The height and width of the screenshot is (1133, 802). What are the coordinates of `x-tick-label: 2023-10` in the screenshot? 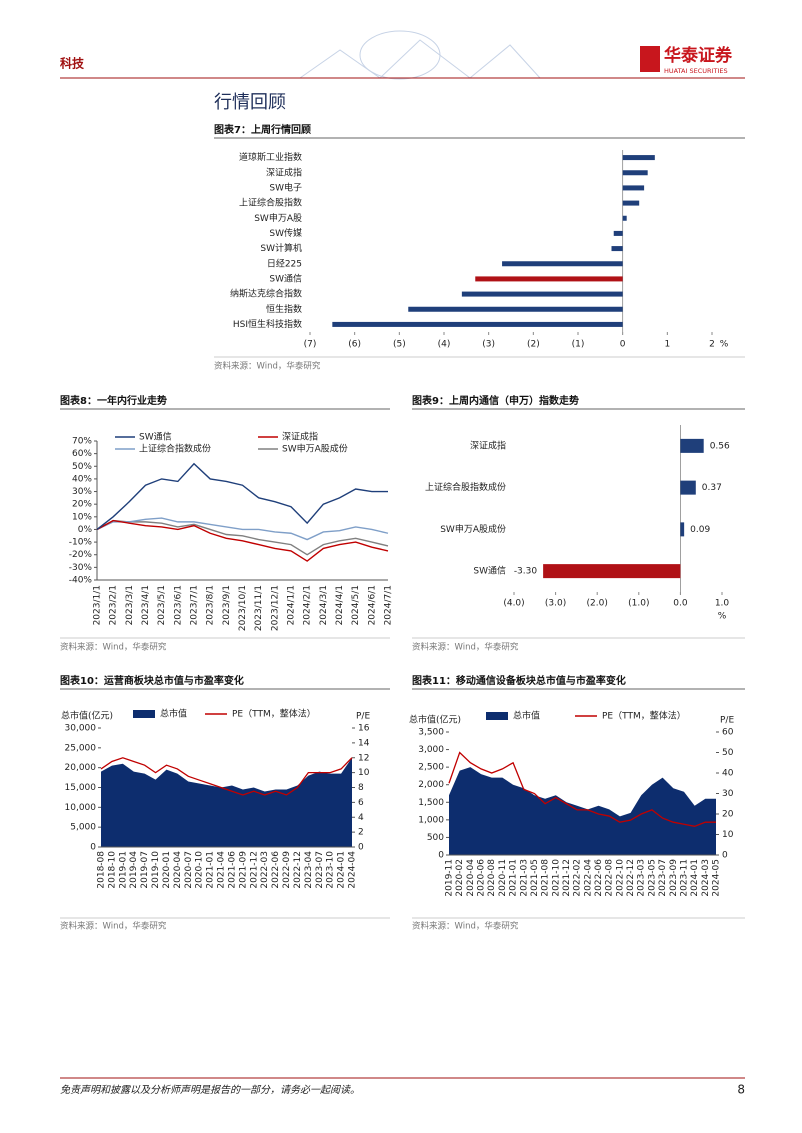 It's located at (331, 870).